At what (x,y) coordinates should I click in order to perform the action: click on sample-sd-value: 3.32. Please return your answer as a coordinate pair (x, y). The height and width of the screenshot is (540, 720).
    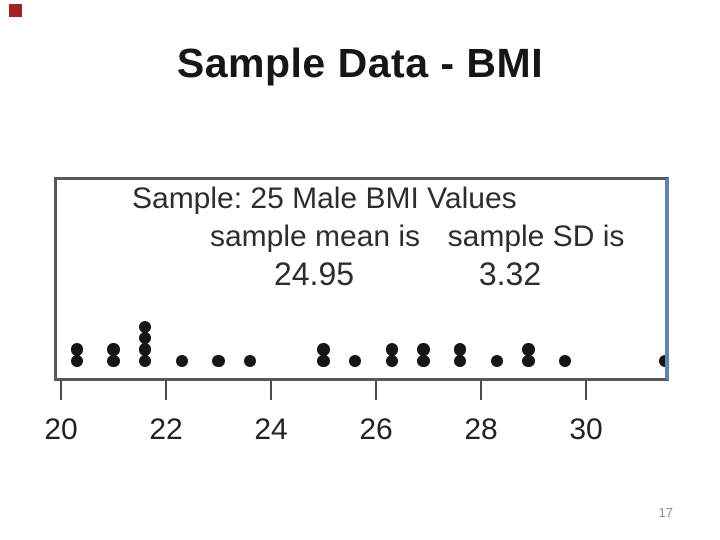
    Looking at the image, I should click on (510, 274).